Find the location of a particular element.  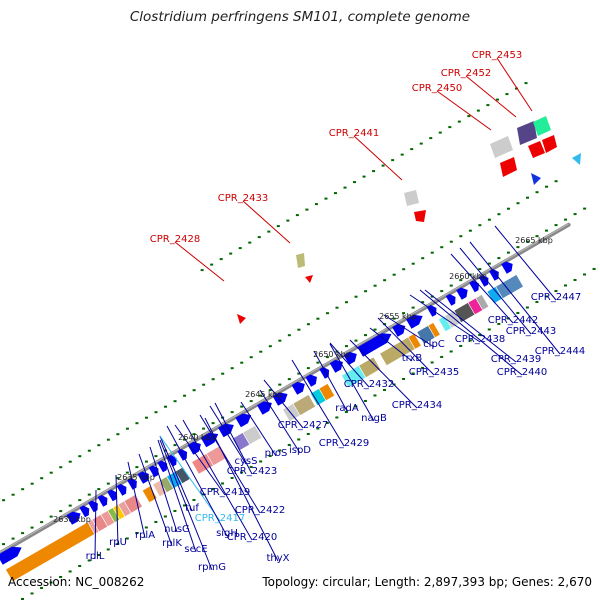

gene-label: radA is located at coordinates (347, 408).